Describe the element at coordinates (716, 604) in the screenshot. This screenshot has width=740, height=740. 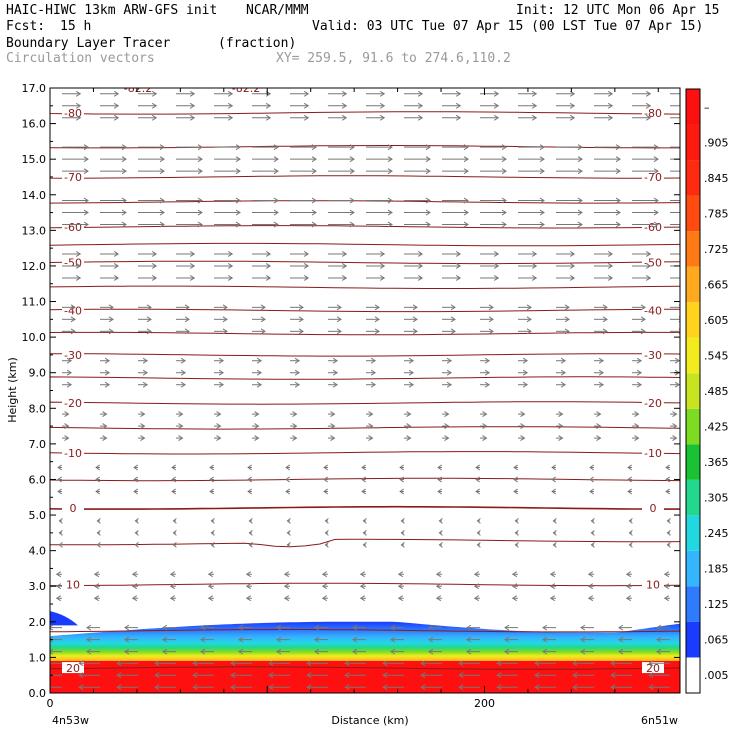
I see `colorbar-label: .125` at that location.